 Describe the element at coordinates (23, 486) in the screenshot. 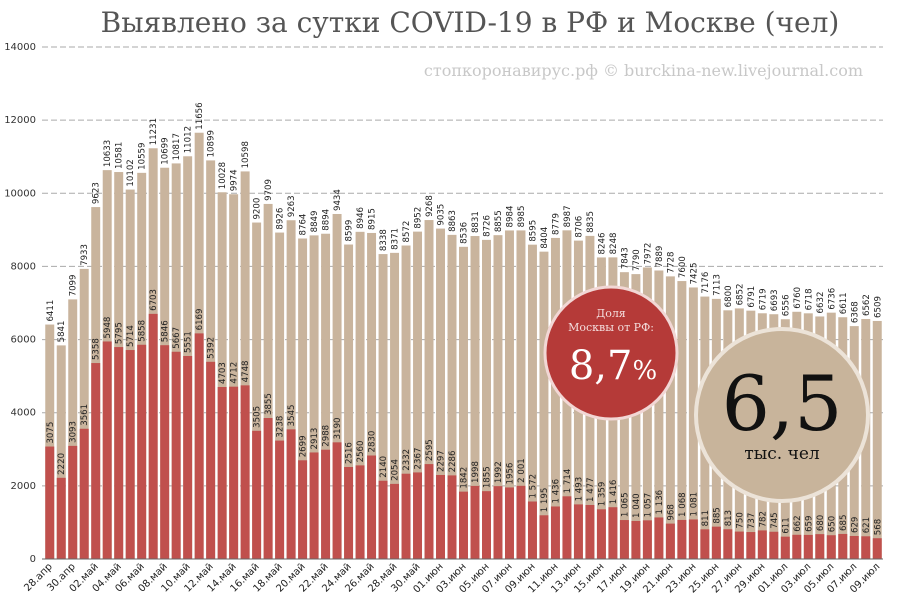

I see `y-tick-label: 2000` at that location.